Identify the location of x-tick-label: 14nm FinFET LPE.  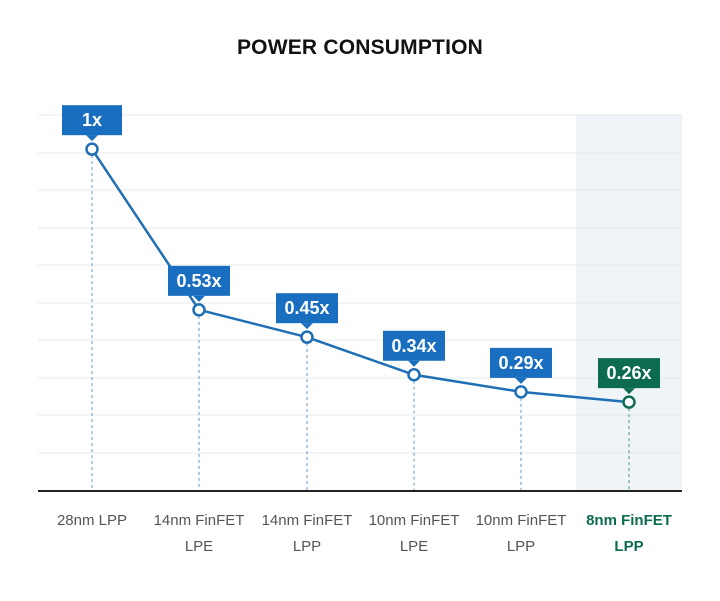
(199, 533).